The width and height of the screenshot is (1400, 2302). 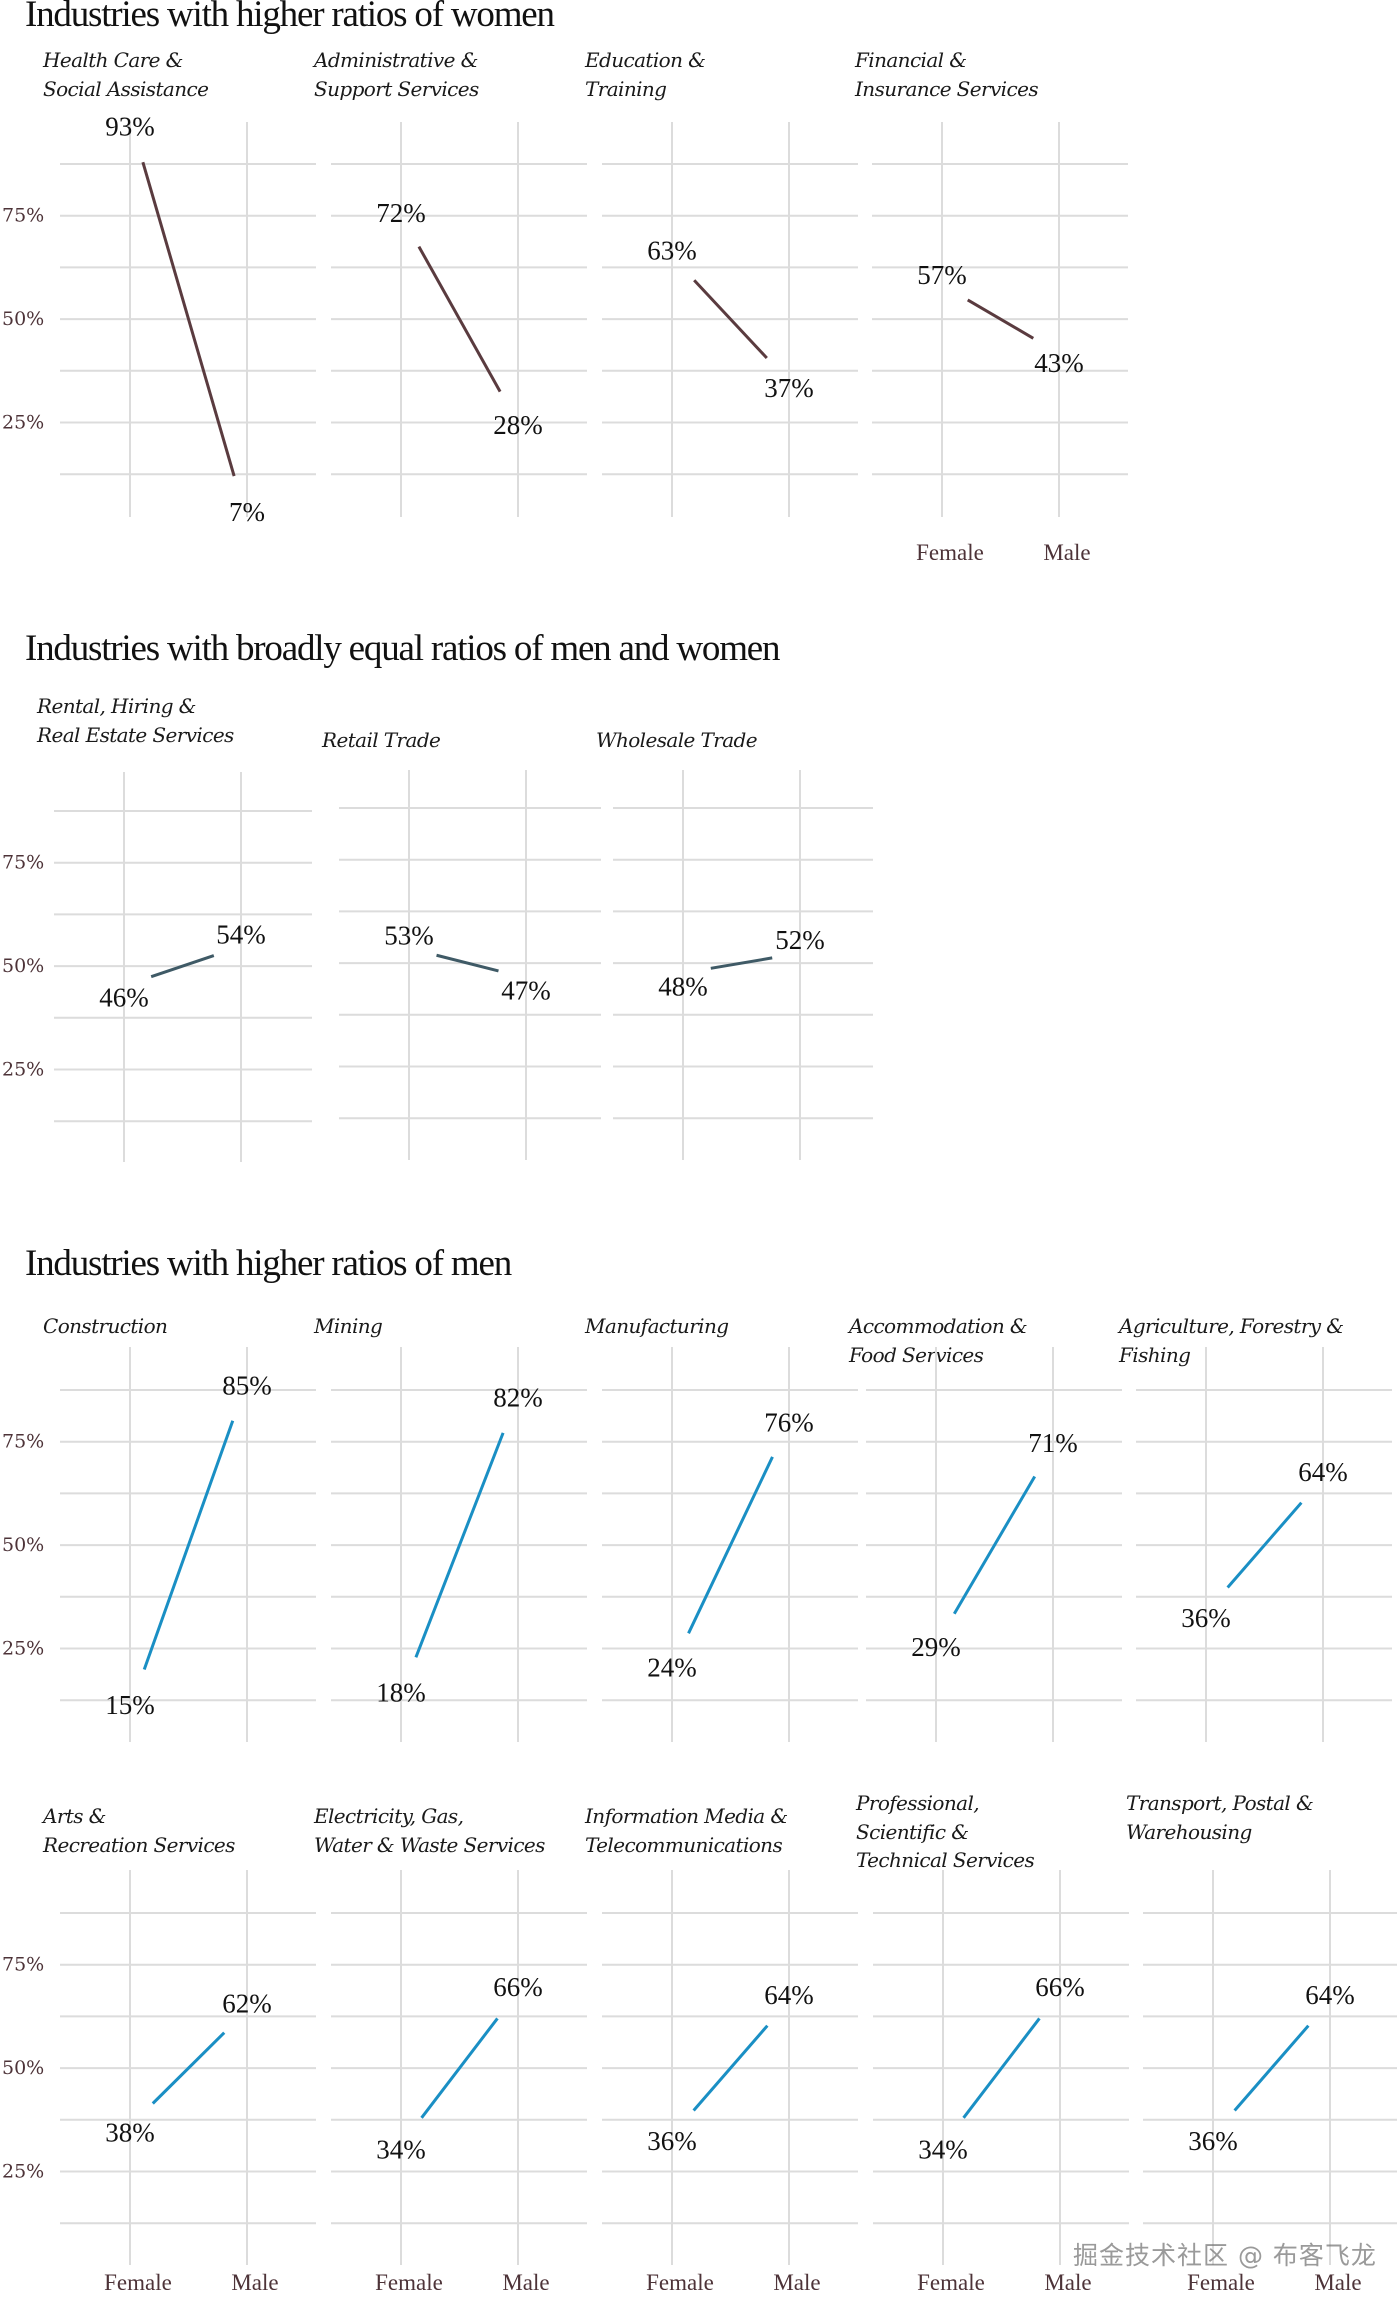 What do you see at coordinates (645, 74) in the screenshot?
I see `panel-title: Education & Training` at bounding box center [645, 74].